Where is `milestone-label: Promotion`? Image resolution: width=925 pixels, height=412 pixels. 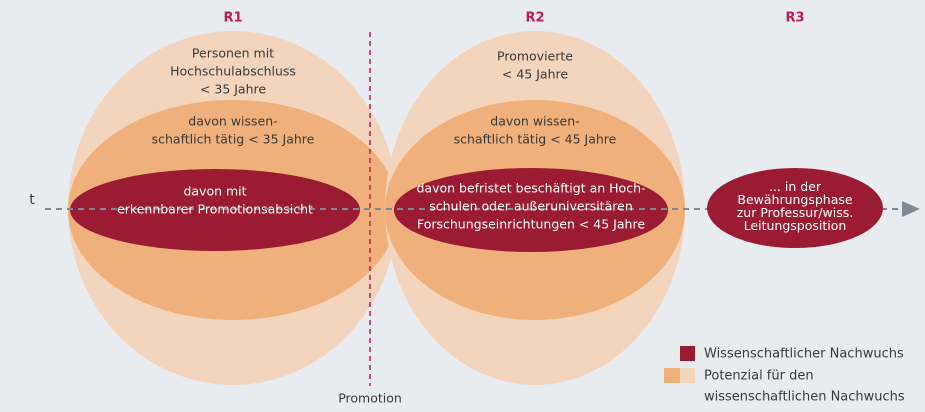
milestone-label: Promotion is located at coordinates (370, 398).